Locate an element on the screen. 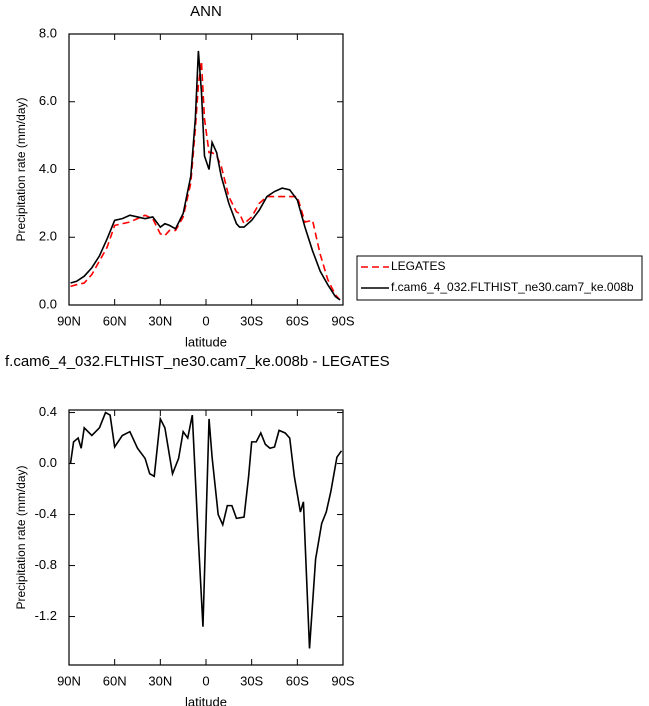 The image size is (649, 706). y-tick-label: 2.0 is located at coordinates (48, 236).